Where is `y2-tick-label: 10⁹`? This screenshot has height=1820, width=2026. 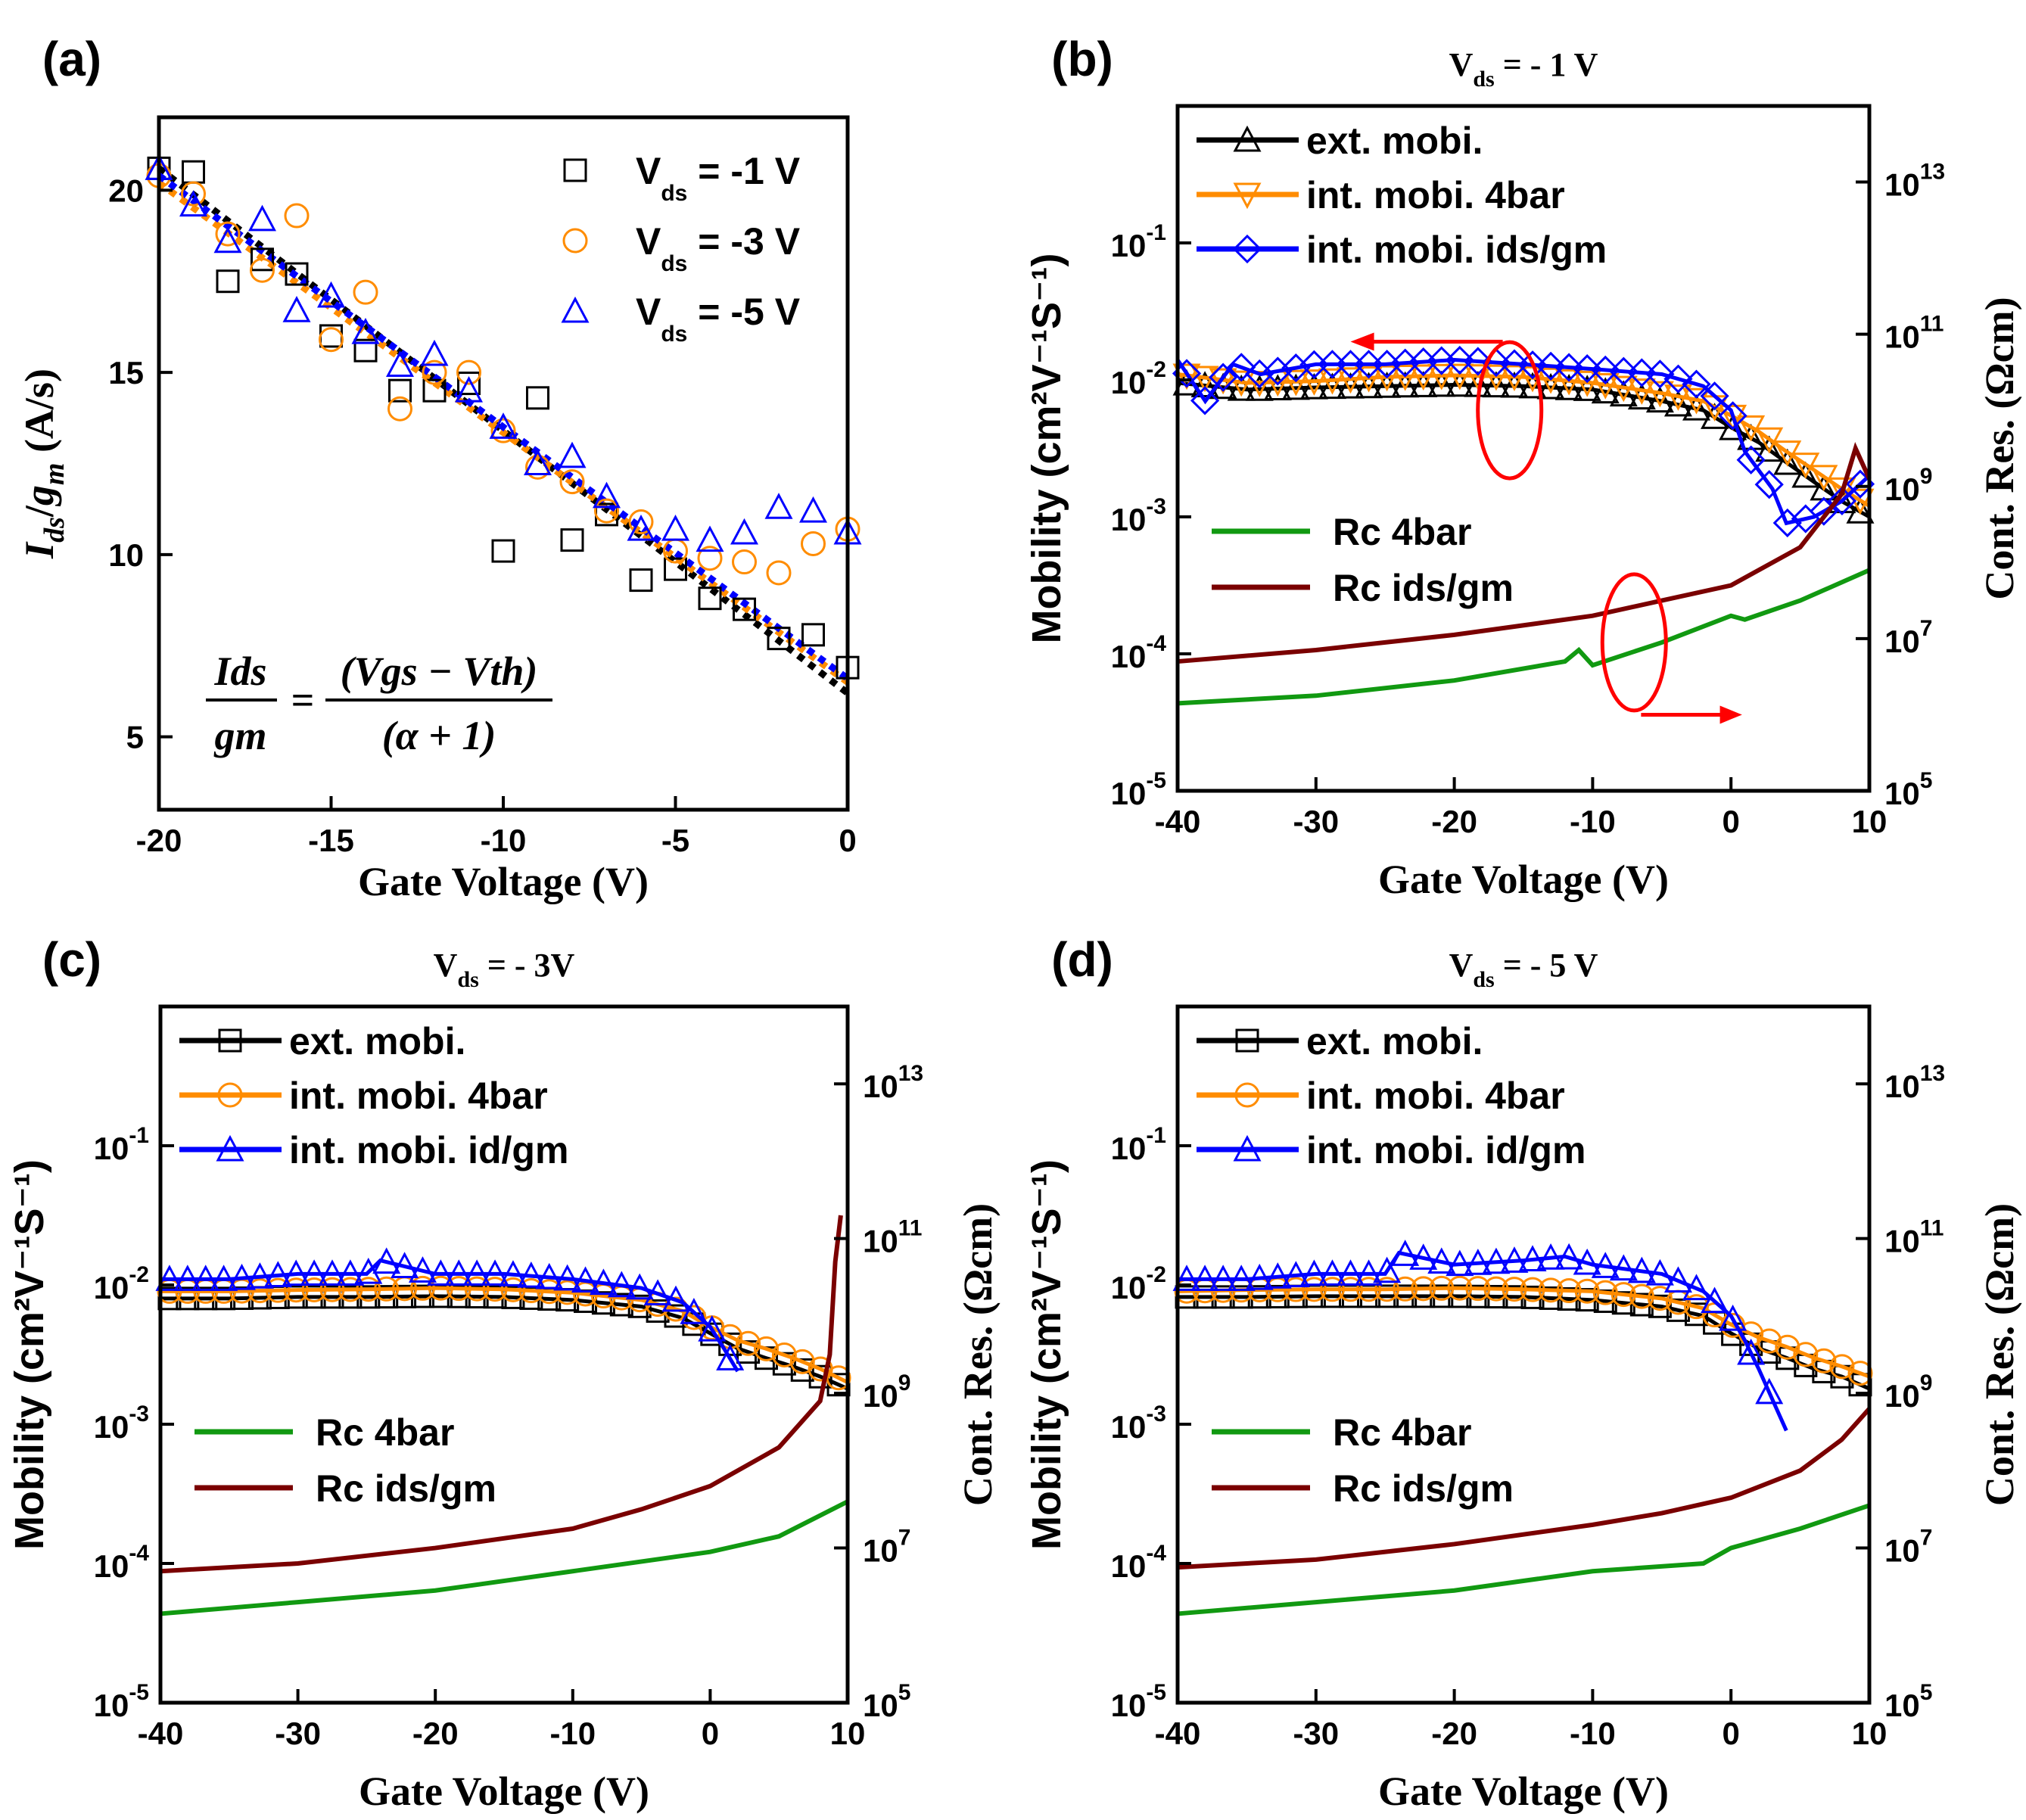
y2-tick-label: 10⁹ is located at coordinates (886, 1392).